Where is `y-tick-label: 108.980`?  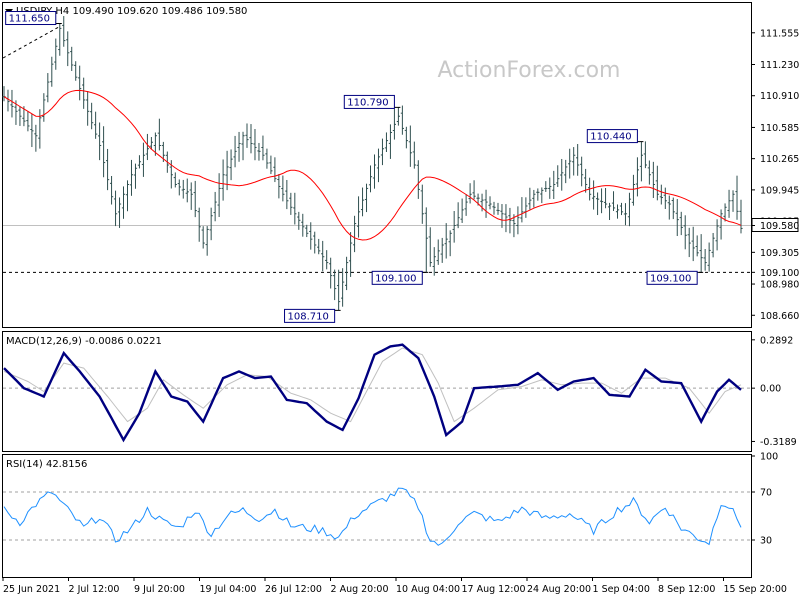
y-tick-label: 108.980 is located at coordinates (779, 285).